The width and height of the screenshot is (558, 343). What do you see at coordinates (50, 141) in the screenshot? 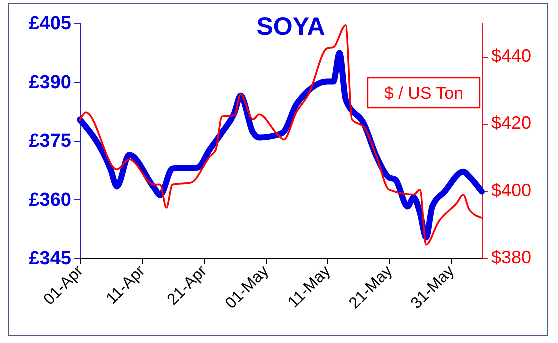
I see `y-tick-label: £375` at bounding box center [50, 141].